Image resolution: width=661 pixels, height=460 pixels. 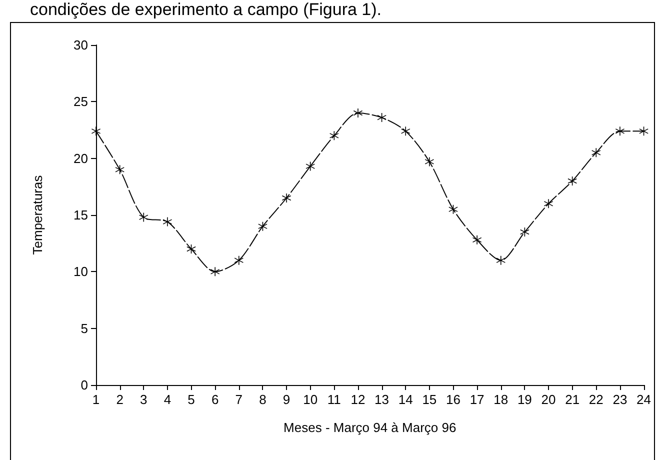 I want to click on x-tick-label: 9, so click(x=286, y=399).